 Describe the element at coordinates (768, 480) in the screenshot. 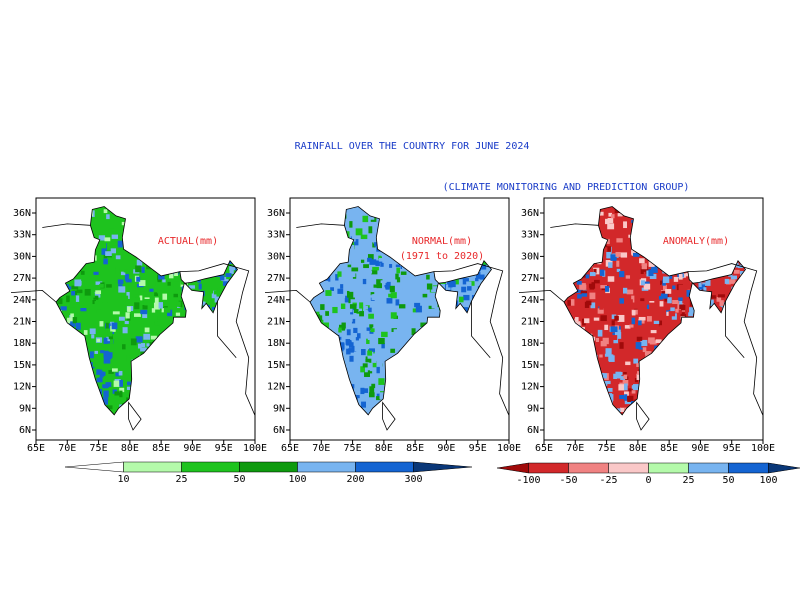

I see `colorbar-label: 100` at that location.